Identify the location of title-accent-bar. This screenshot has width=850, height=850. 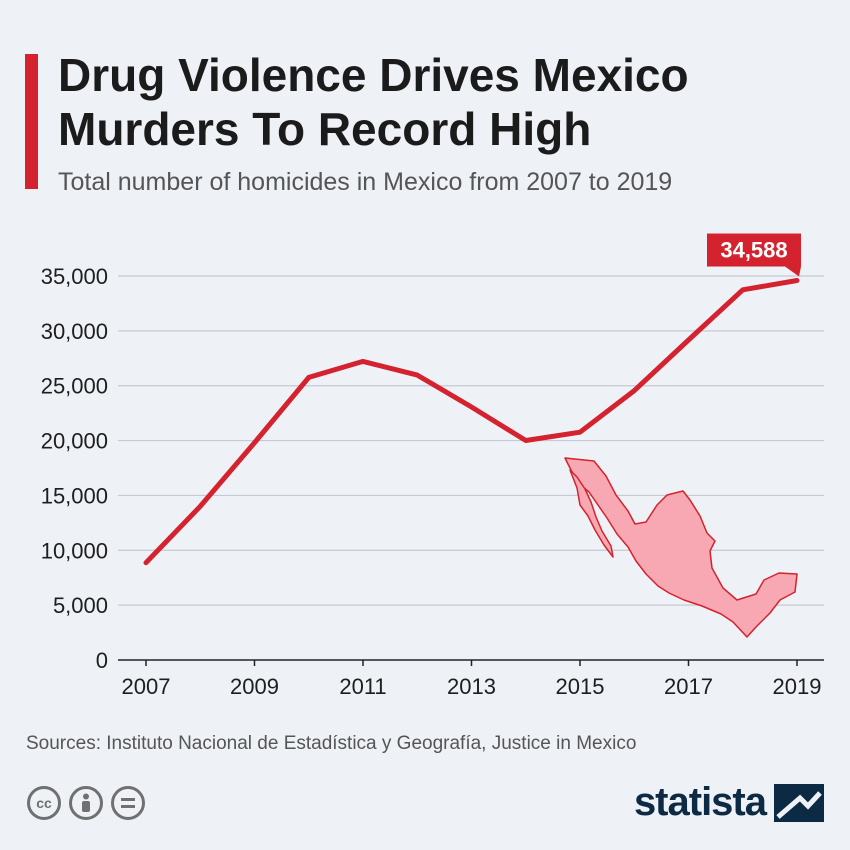
(31, 121).